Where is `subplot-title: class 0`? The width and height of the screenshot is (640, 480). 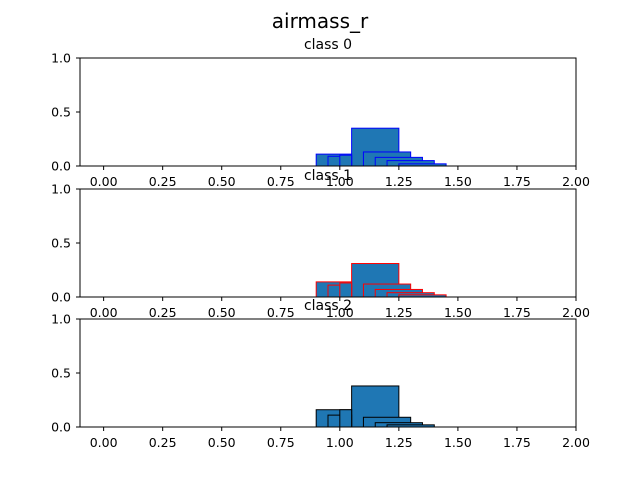
subplot-title: class 0 is located at coordinates (328, 45).